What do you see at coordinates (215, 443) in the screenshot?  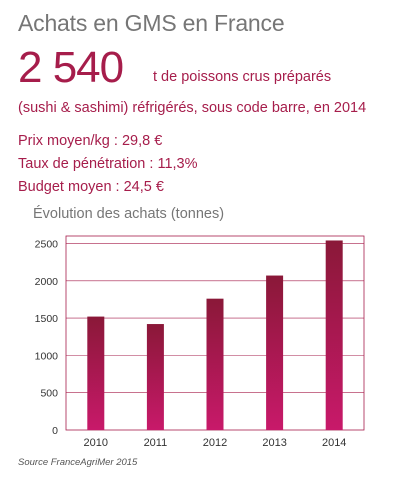 I see `x-tick-label: 2012` at bounding box center [215, 443].